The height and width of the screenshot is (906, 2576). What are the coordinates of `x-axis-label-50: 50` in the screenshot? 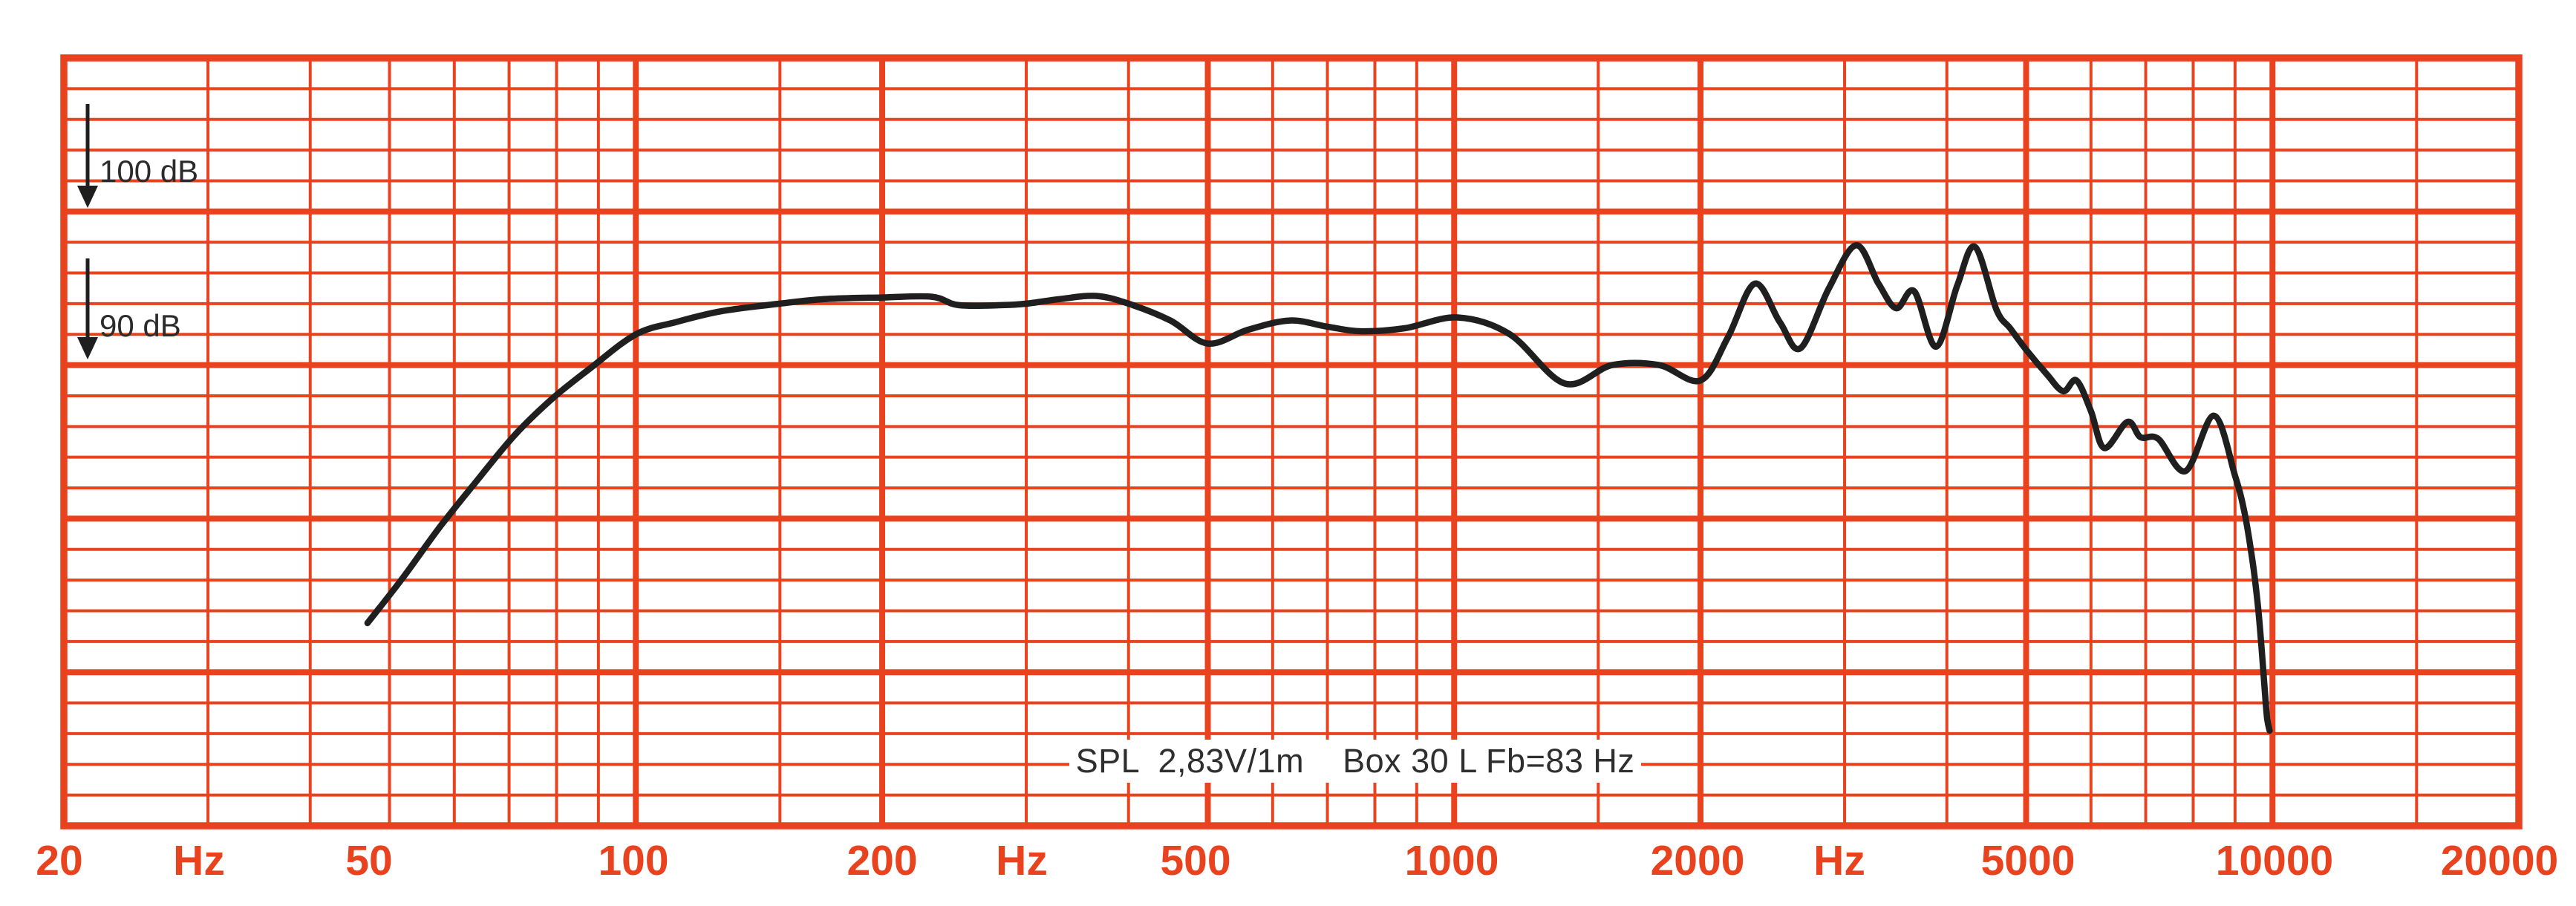 It's located at (368, 860).